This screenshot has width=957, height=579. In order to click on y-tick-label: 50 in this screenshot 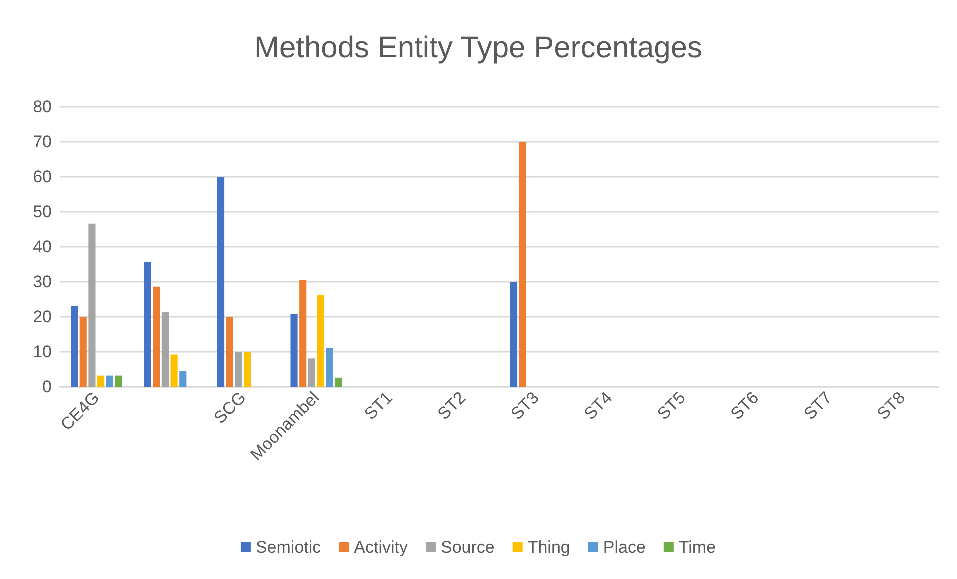, I will do `click(42, 212)`.